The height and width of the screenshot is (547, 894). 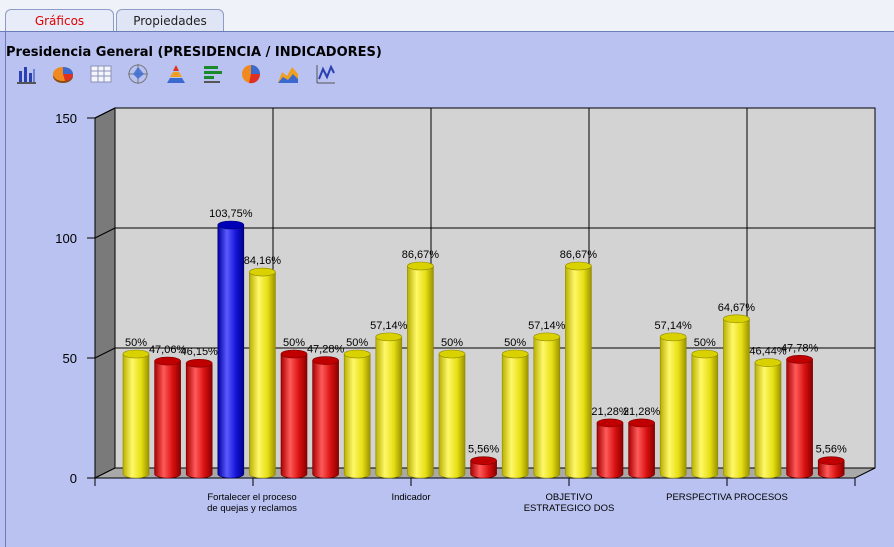 I want to click on y-tick-label: 50, so click(x=70, y=358).